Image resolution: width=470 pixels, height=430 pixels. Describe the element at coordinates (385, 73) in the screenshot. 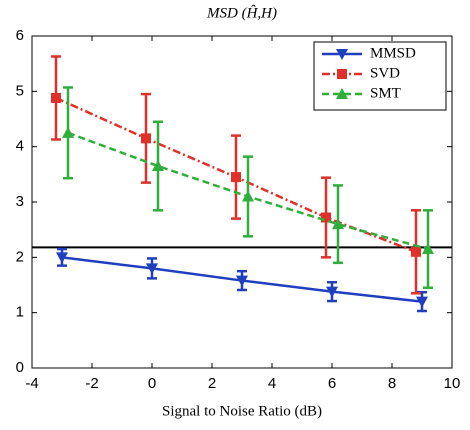

I see `legend-label: SVD` at that location.